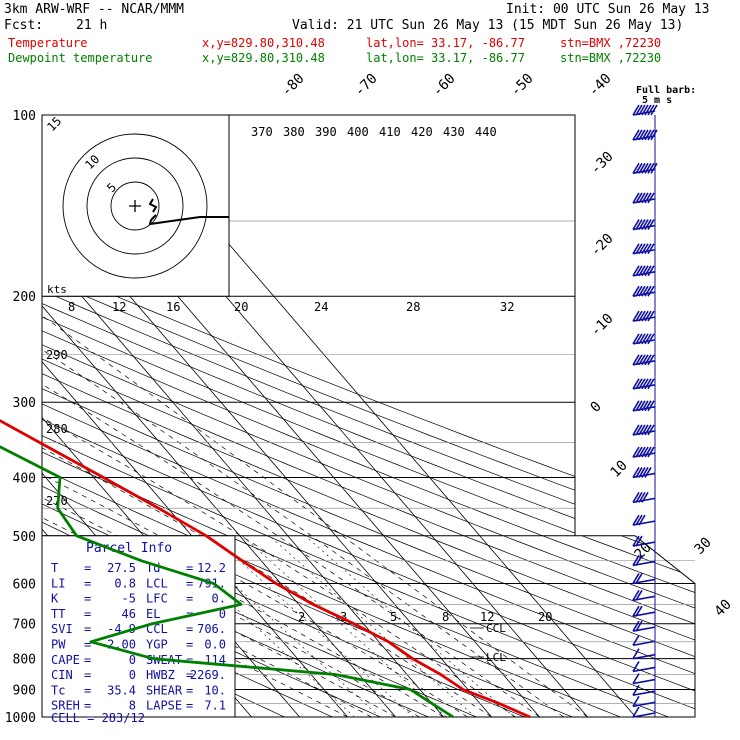 The image size is (740, 740). What do you see at coordinates (160, 675) in the screenshot?
I see `parcel-key: HWBZ` at bounding box center [160, 675].